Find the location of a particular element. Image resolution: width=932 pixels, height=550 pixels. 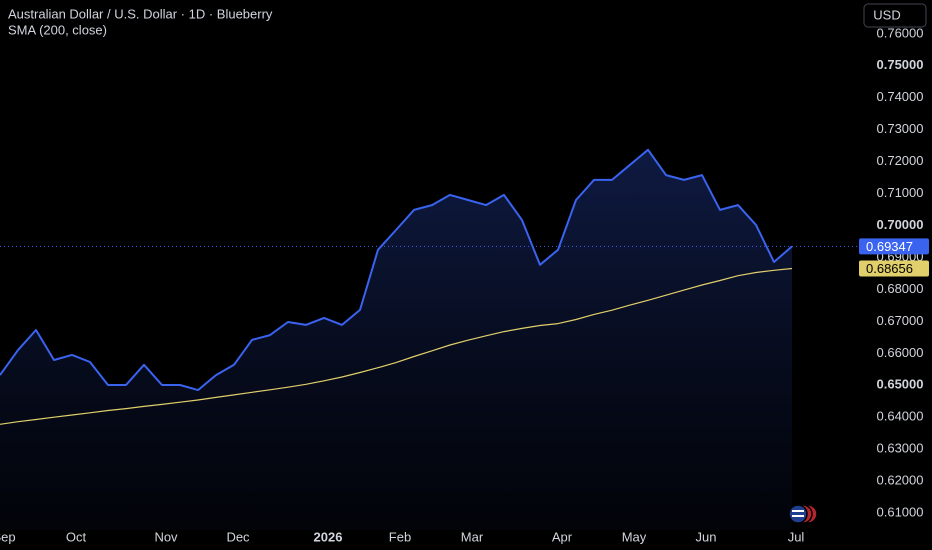

flag-icon is located at coordinates (803, 514).